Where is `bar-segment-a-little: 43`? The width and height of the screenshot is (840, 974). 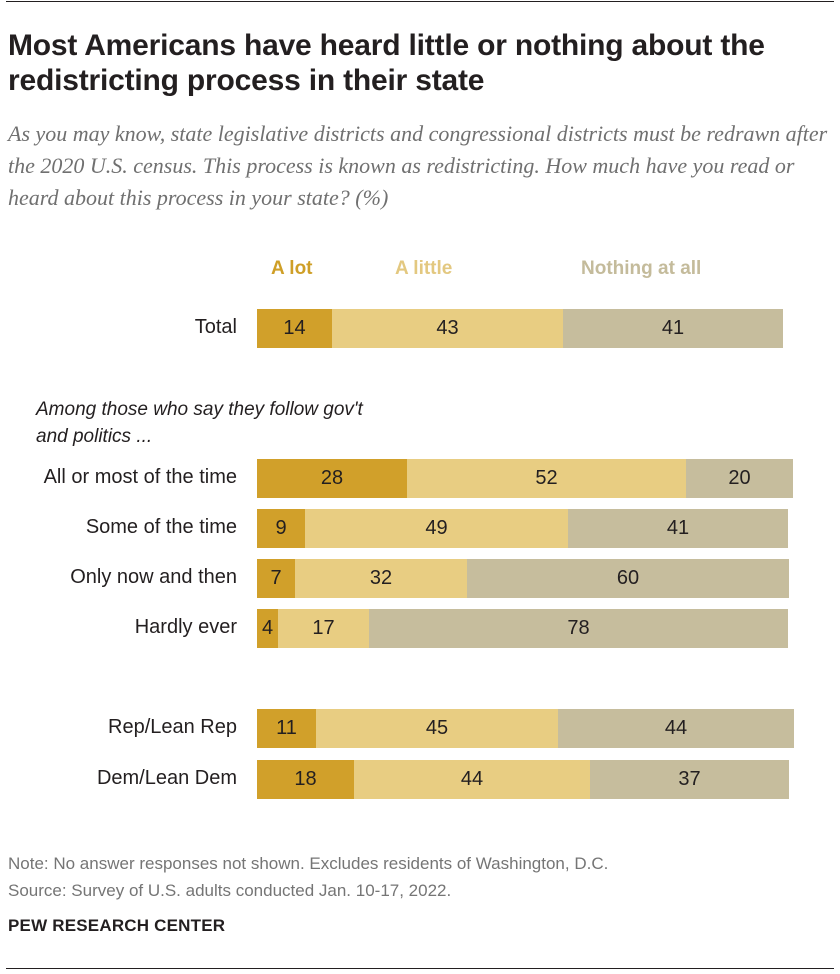 bar-segment-a-little: 43 is located at coordinates (447, 328).